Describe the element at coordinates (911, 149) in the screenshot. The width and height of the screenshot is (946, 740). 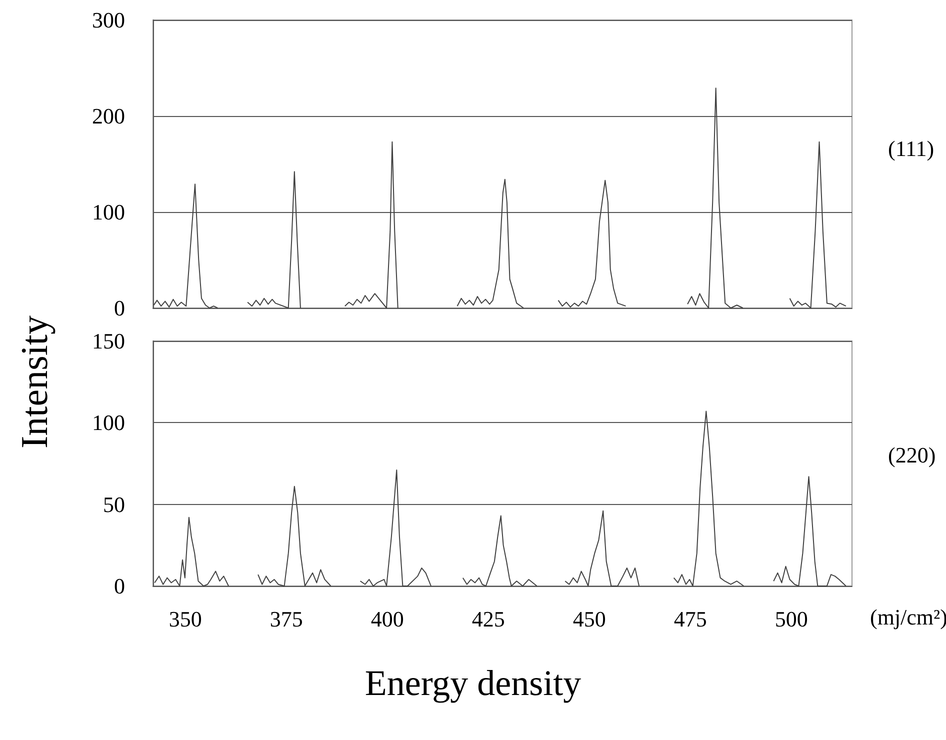
I see `text: (111)` at that location.